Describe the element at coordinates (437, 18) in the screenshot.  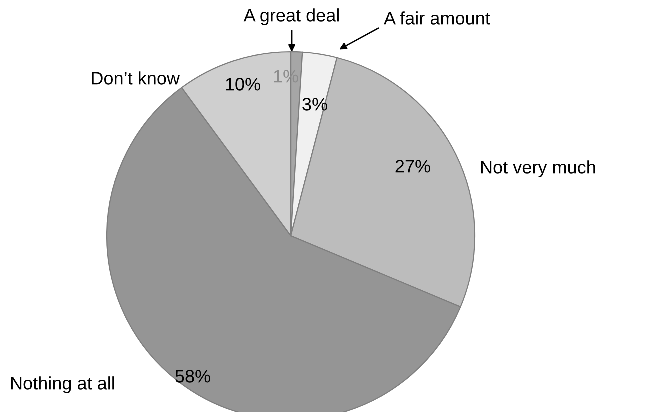
I see `slice-label: A fair amount` at that location.